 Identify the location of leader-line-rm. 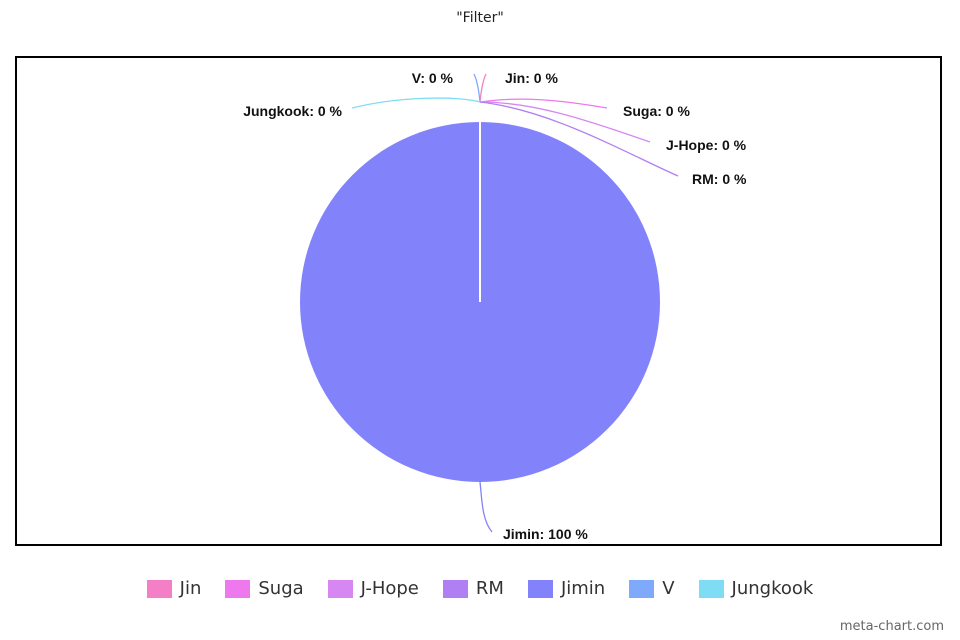
(579, 139).